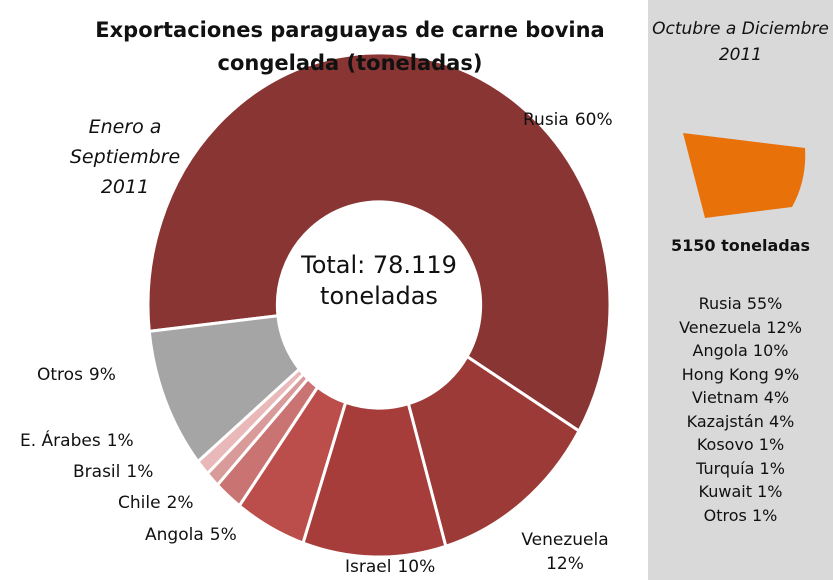  What do you see at coordinates (379, 280) in the screenshot?
I see `center-label: Total: 78.119 toneladas` at bounding box center [379, 280].